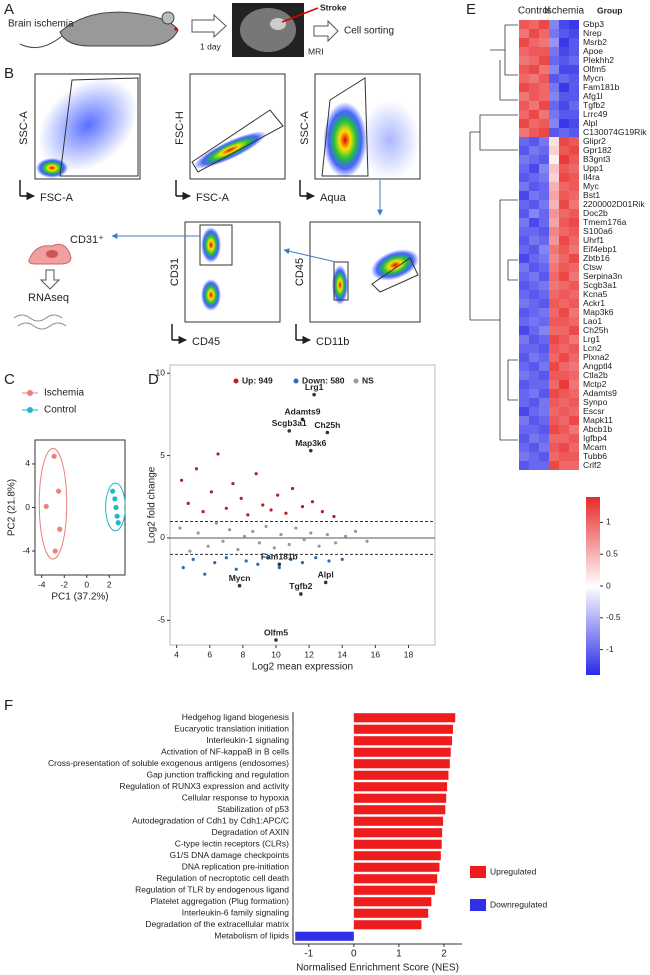 The width and height of the screenshot is (650, 975). I want to click on gene-annotation: Tgfb2, so click(300, 586).